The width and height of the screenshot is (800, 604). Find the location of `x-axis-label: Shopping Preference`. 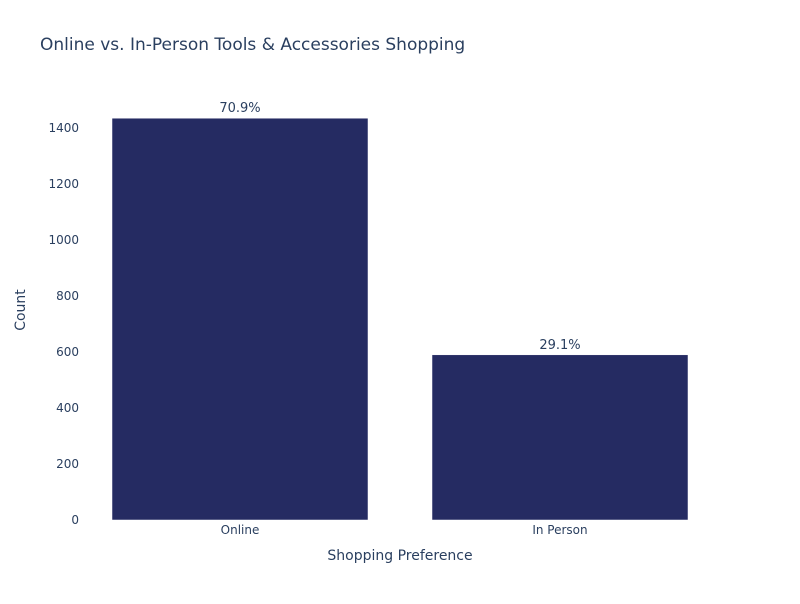

x-axis-label: Shopping Preference is located at coordinates (399, 556).